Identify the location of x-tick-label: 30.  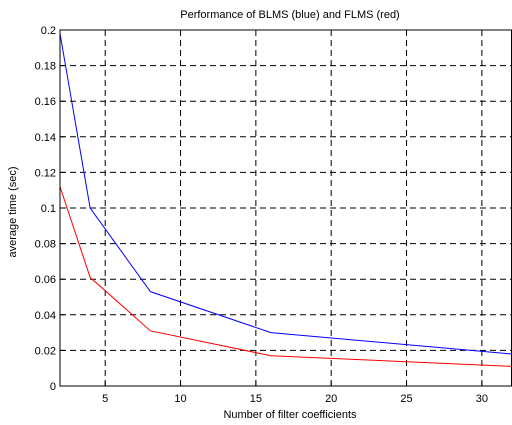
(482, 399).